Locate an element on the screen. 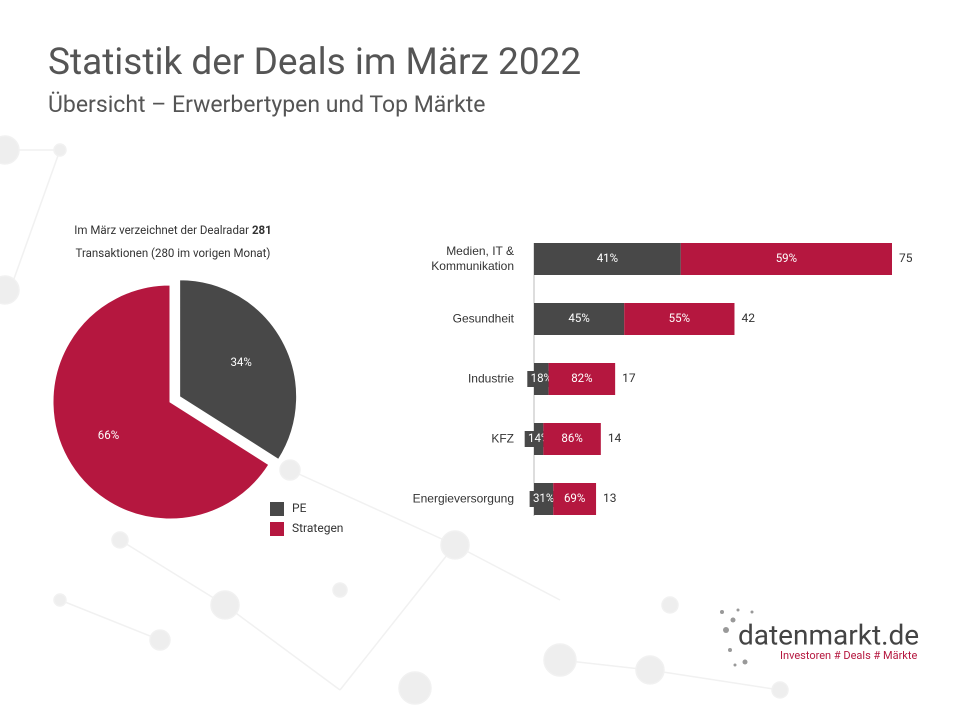 This screenshot has height=720, width=960. logo-tagline: Investoren # Deals # Märkte is located at coordinates (848, 655).